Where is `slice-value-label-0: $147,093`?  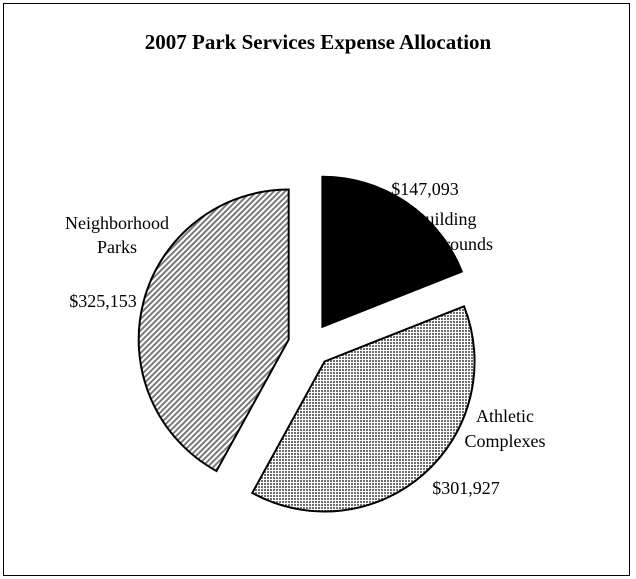
slice-value-label-0: $147,093 is located at coordinates (425, 189).